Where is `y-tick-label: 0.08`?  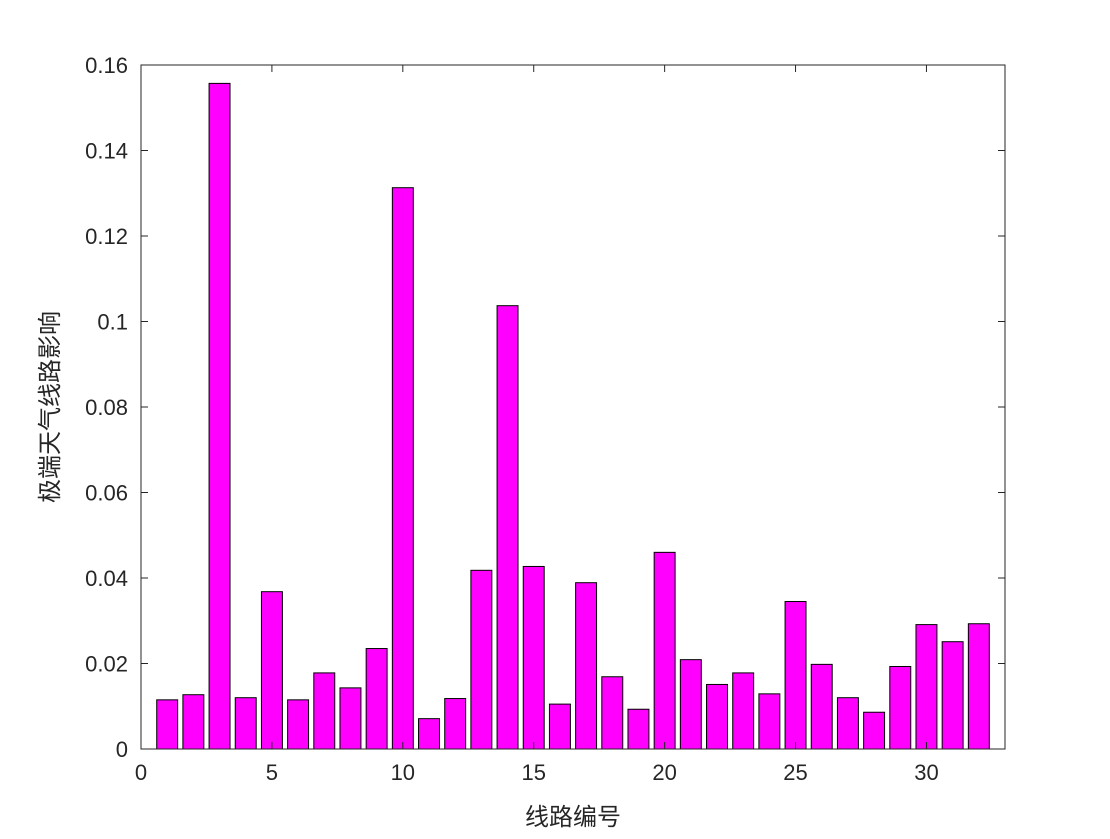 y-tick-label: 0.08 is located at coordinates (106, 407).